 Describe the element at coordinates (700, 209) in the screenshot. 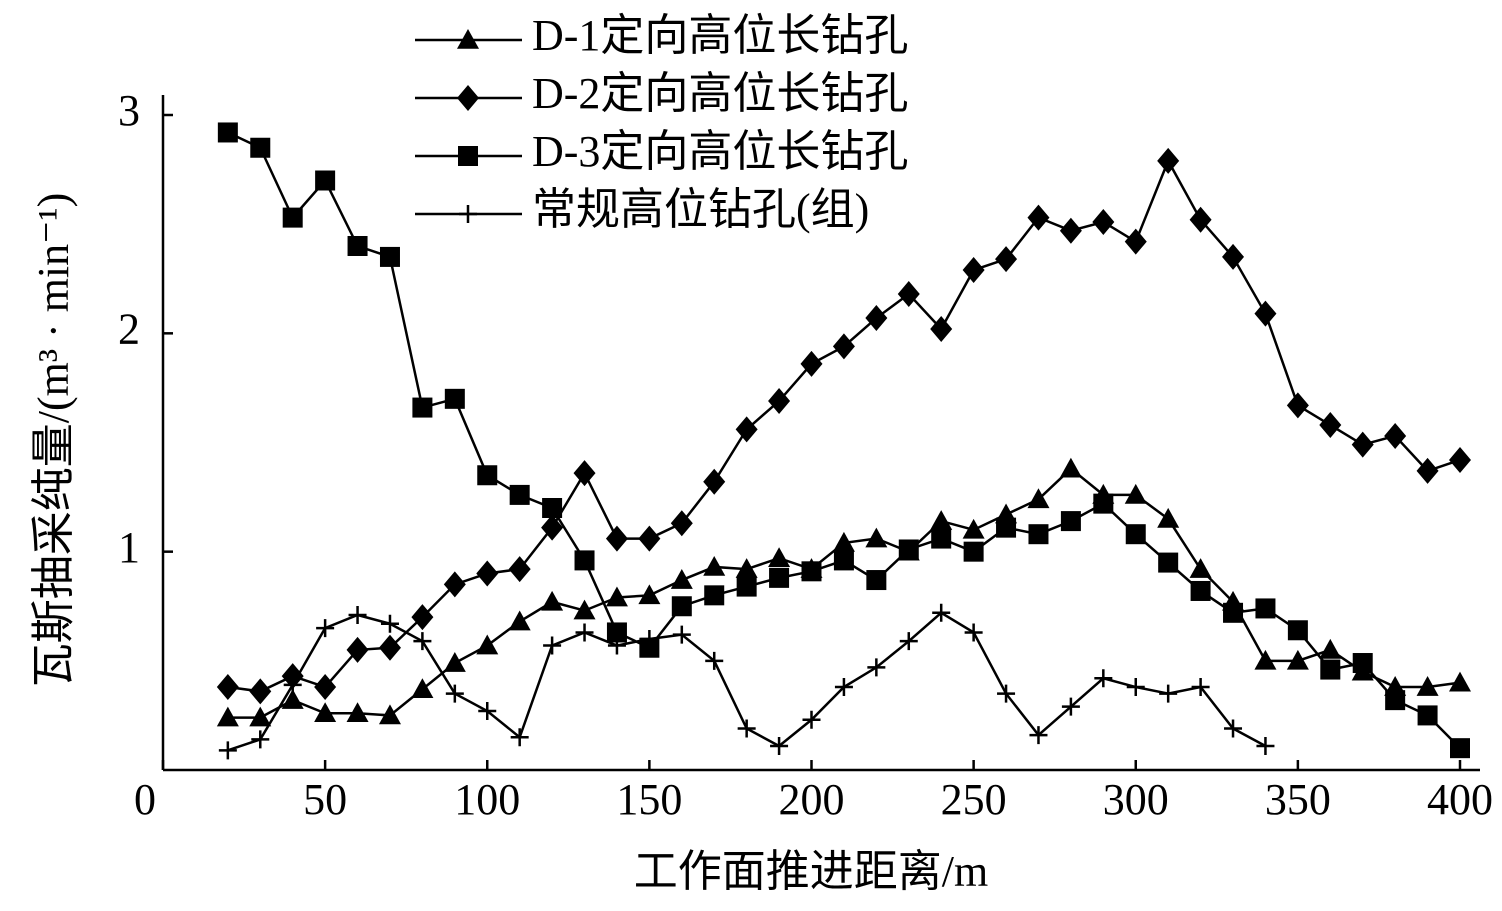

I see `legend-label: 常规高位钻孔(组)` at that location.